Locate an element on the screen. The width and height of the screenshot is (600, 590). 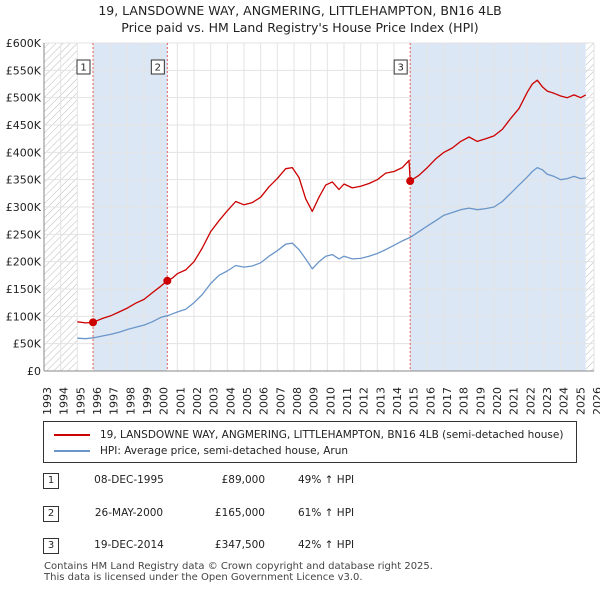
x-tick-label: 1997 is located at coordinates (114, 401).